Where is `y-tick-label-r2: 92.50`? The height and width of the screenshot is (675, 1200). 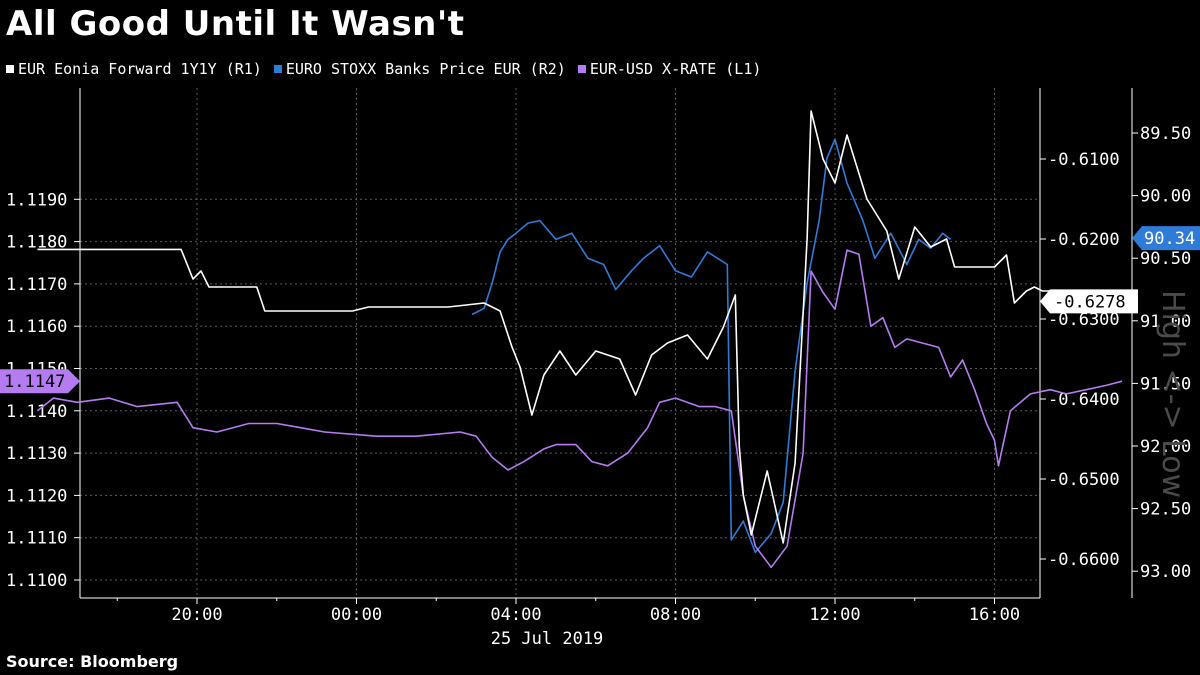 y-tick-label-r2: 92.50 is located at coordinates (1165, 510).